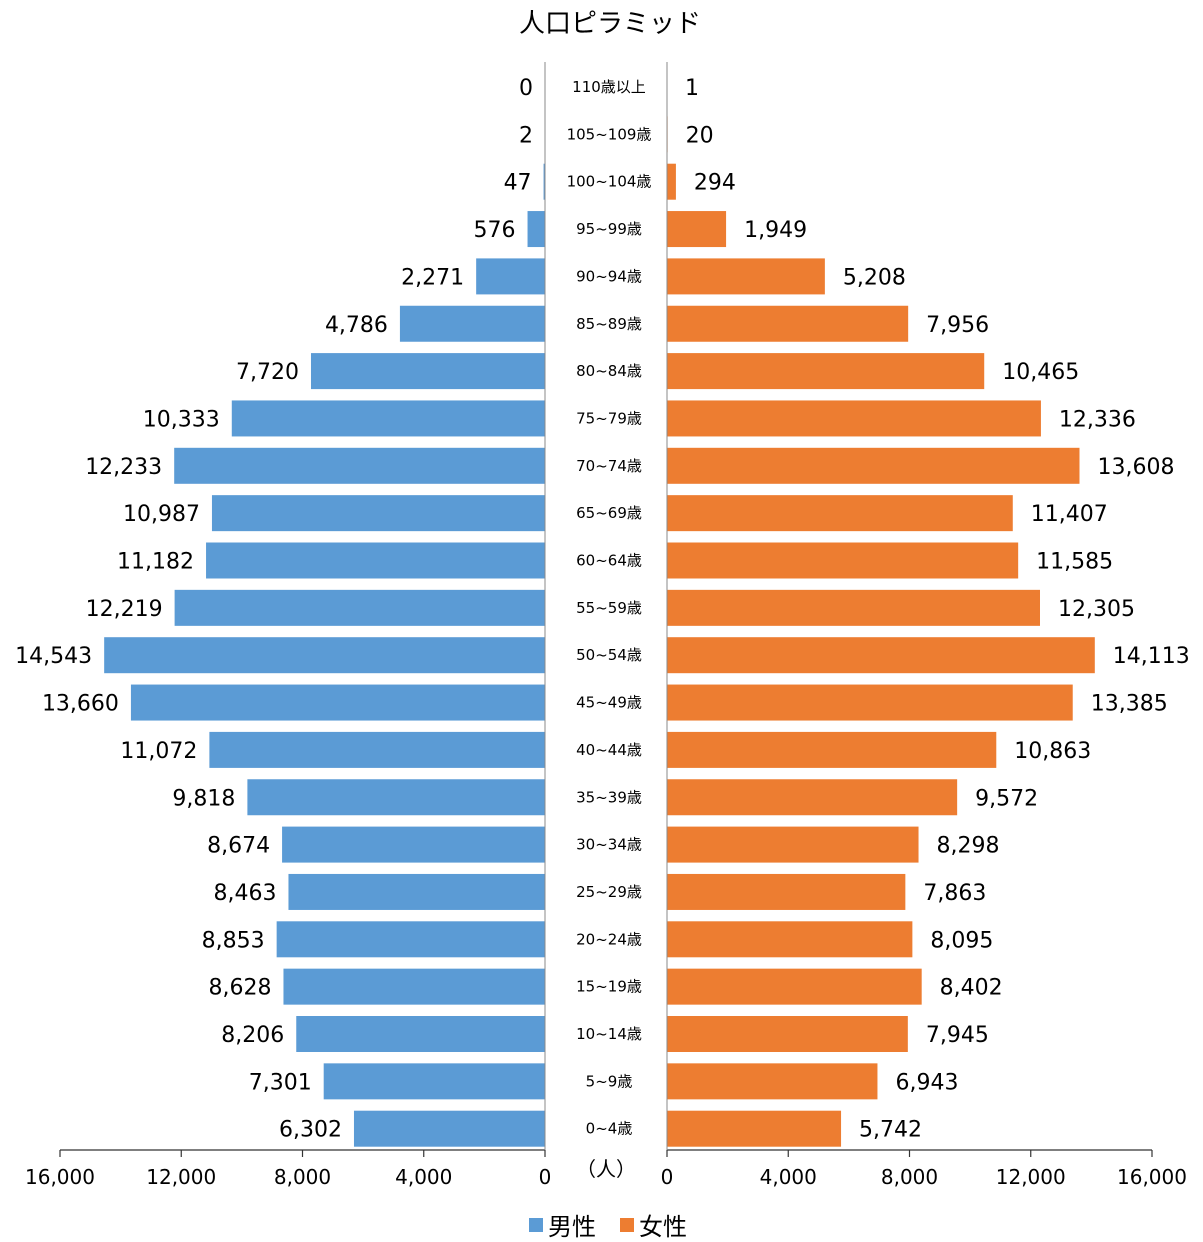  I want to click on female-value-label: 11,585, so click(1074, 562).